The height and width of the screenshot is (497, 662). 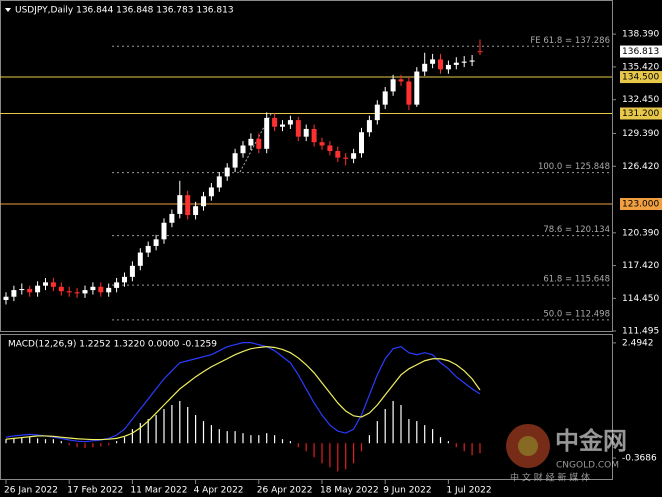 I want to click on y-tick-label: 138.390, so click(x=640, y=35).